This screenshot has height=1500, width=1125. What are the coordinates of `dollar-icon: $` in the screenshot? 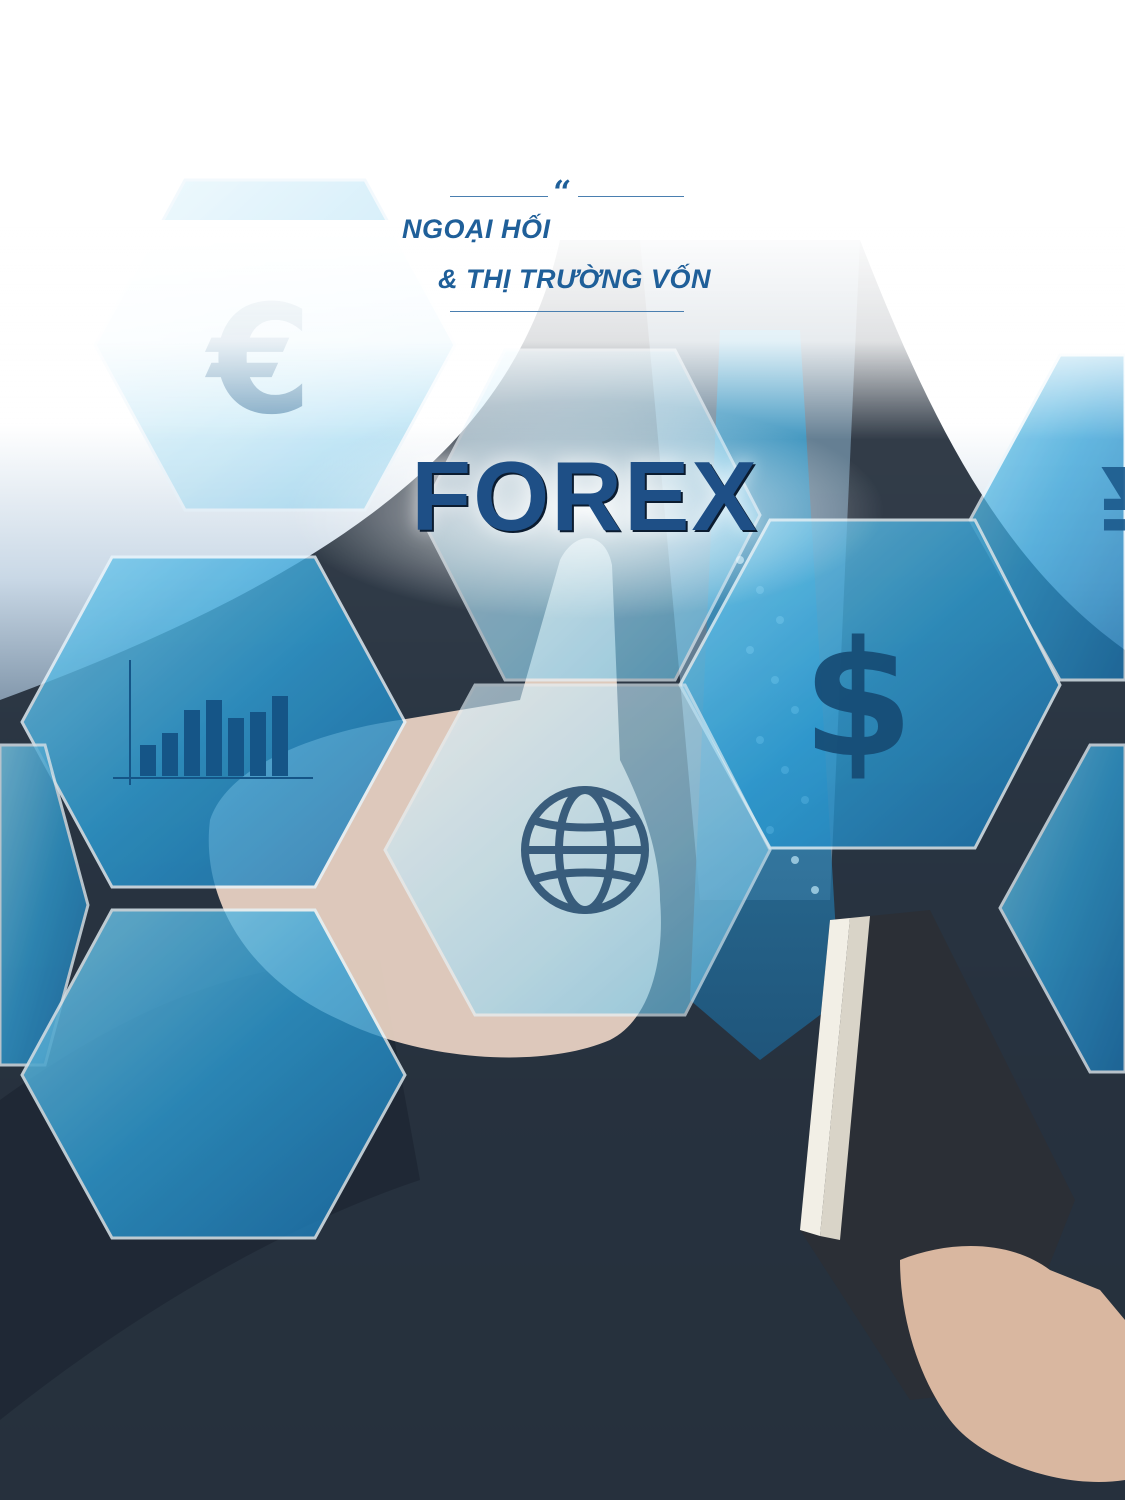 It's located at (857, 699).